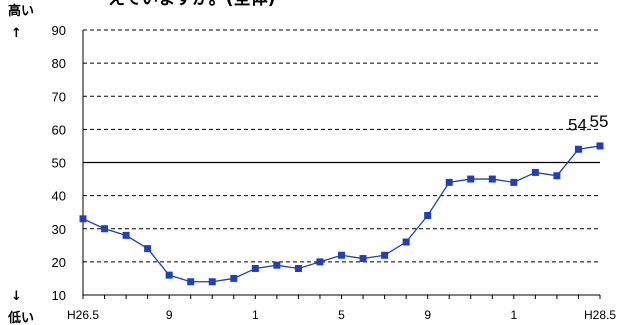 The image size is (619, 325). What do you see at coordinates (21, 11) in the screenshot?
I see `high-label: 高い` at bounding box center [21, 11].